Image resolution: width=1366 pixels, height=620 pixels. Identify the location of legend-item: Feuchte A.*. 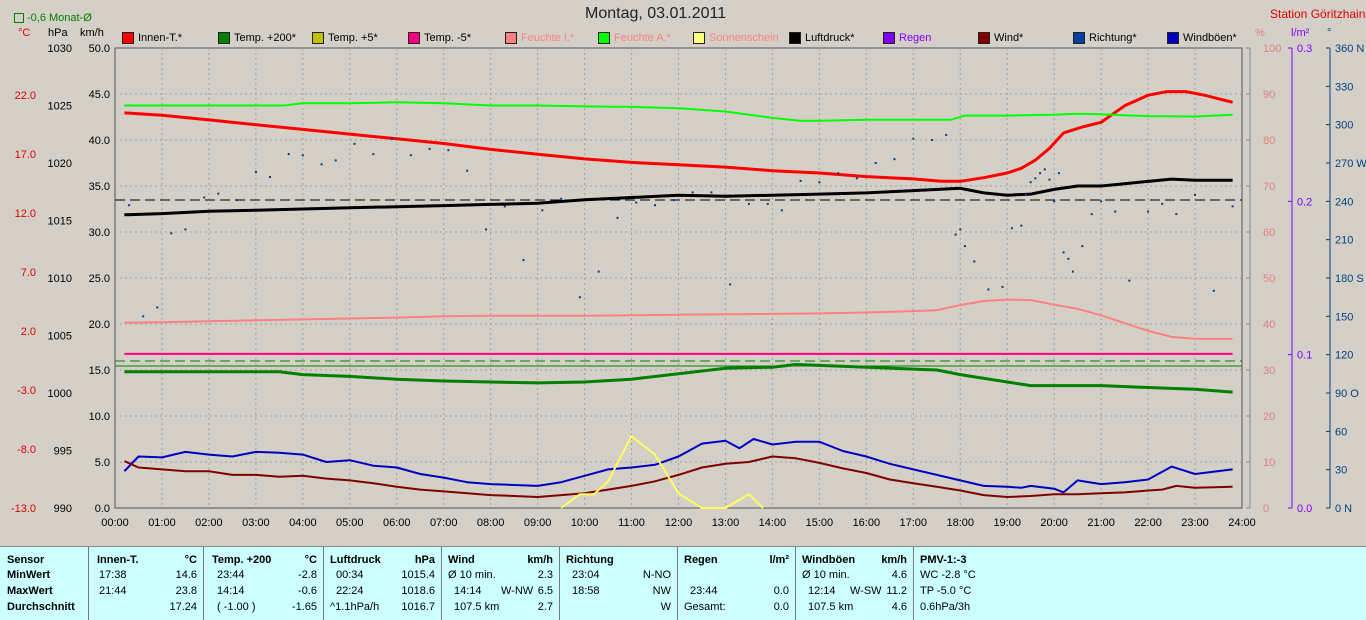
(634, 38).